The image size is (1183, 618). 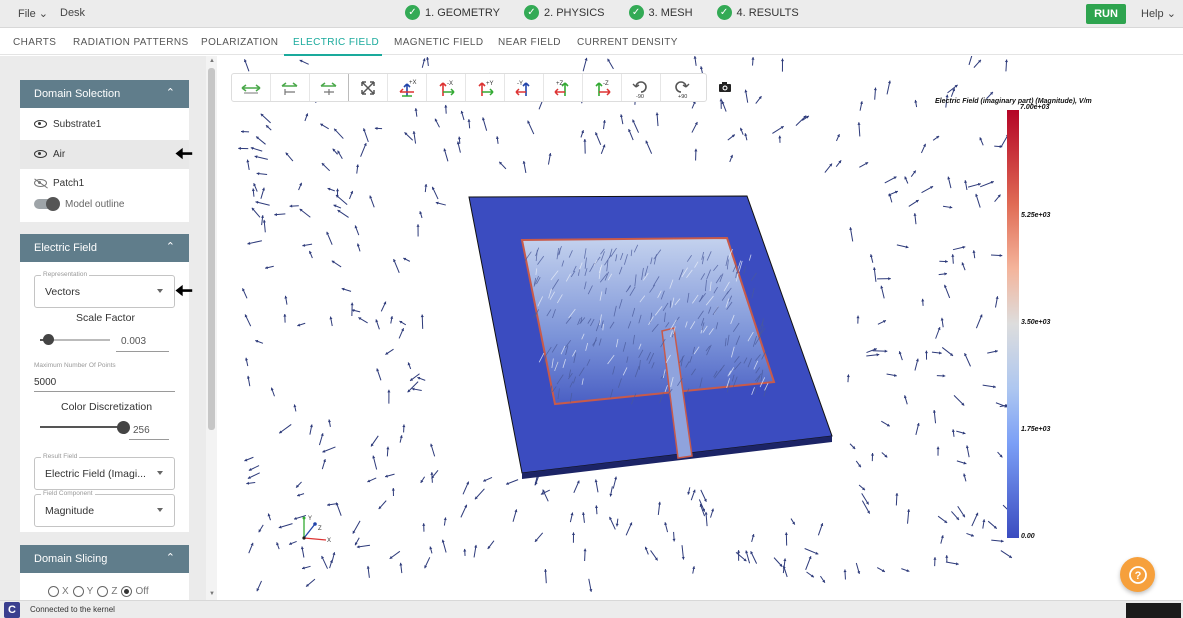 I want to click on slicing-options: X Y Z Off, so click(x=98, y=591).